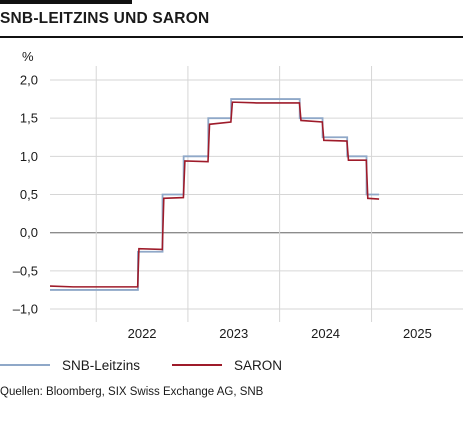 The image size is (463, 422). Describe the element at coordinates (29, 80) in the screenshot. I see `y-tick-label: 2,0` at that location.